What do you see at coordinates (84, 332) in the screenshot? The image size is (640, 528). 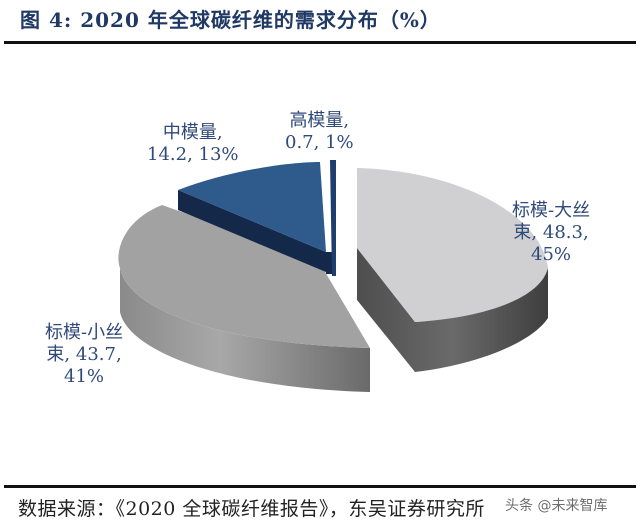 I see `label-small-tow-line1: 标模-小丝` at bounding box center [84, 332].